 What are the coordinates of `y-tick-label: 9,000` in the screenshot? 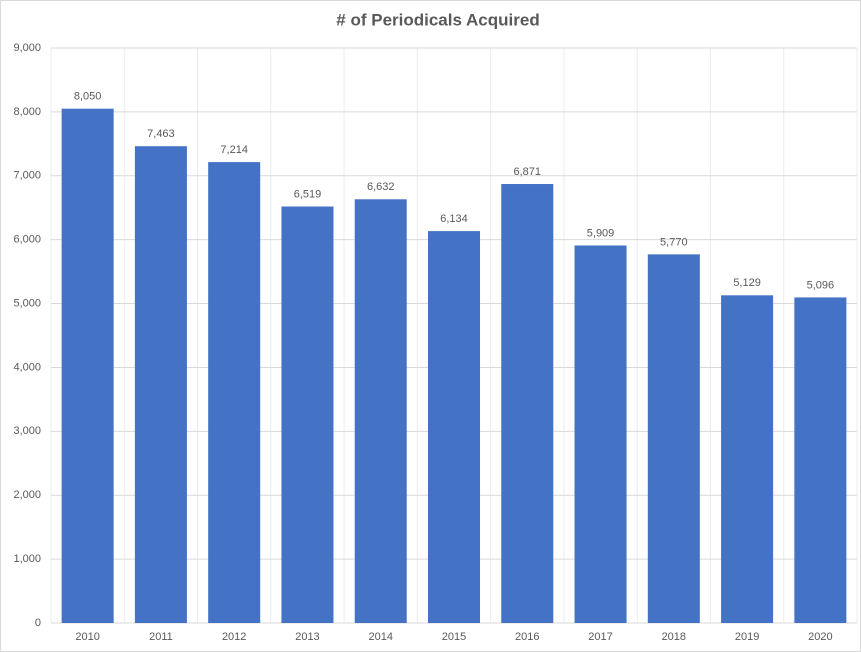 It's located at (27, 48).